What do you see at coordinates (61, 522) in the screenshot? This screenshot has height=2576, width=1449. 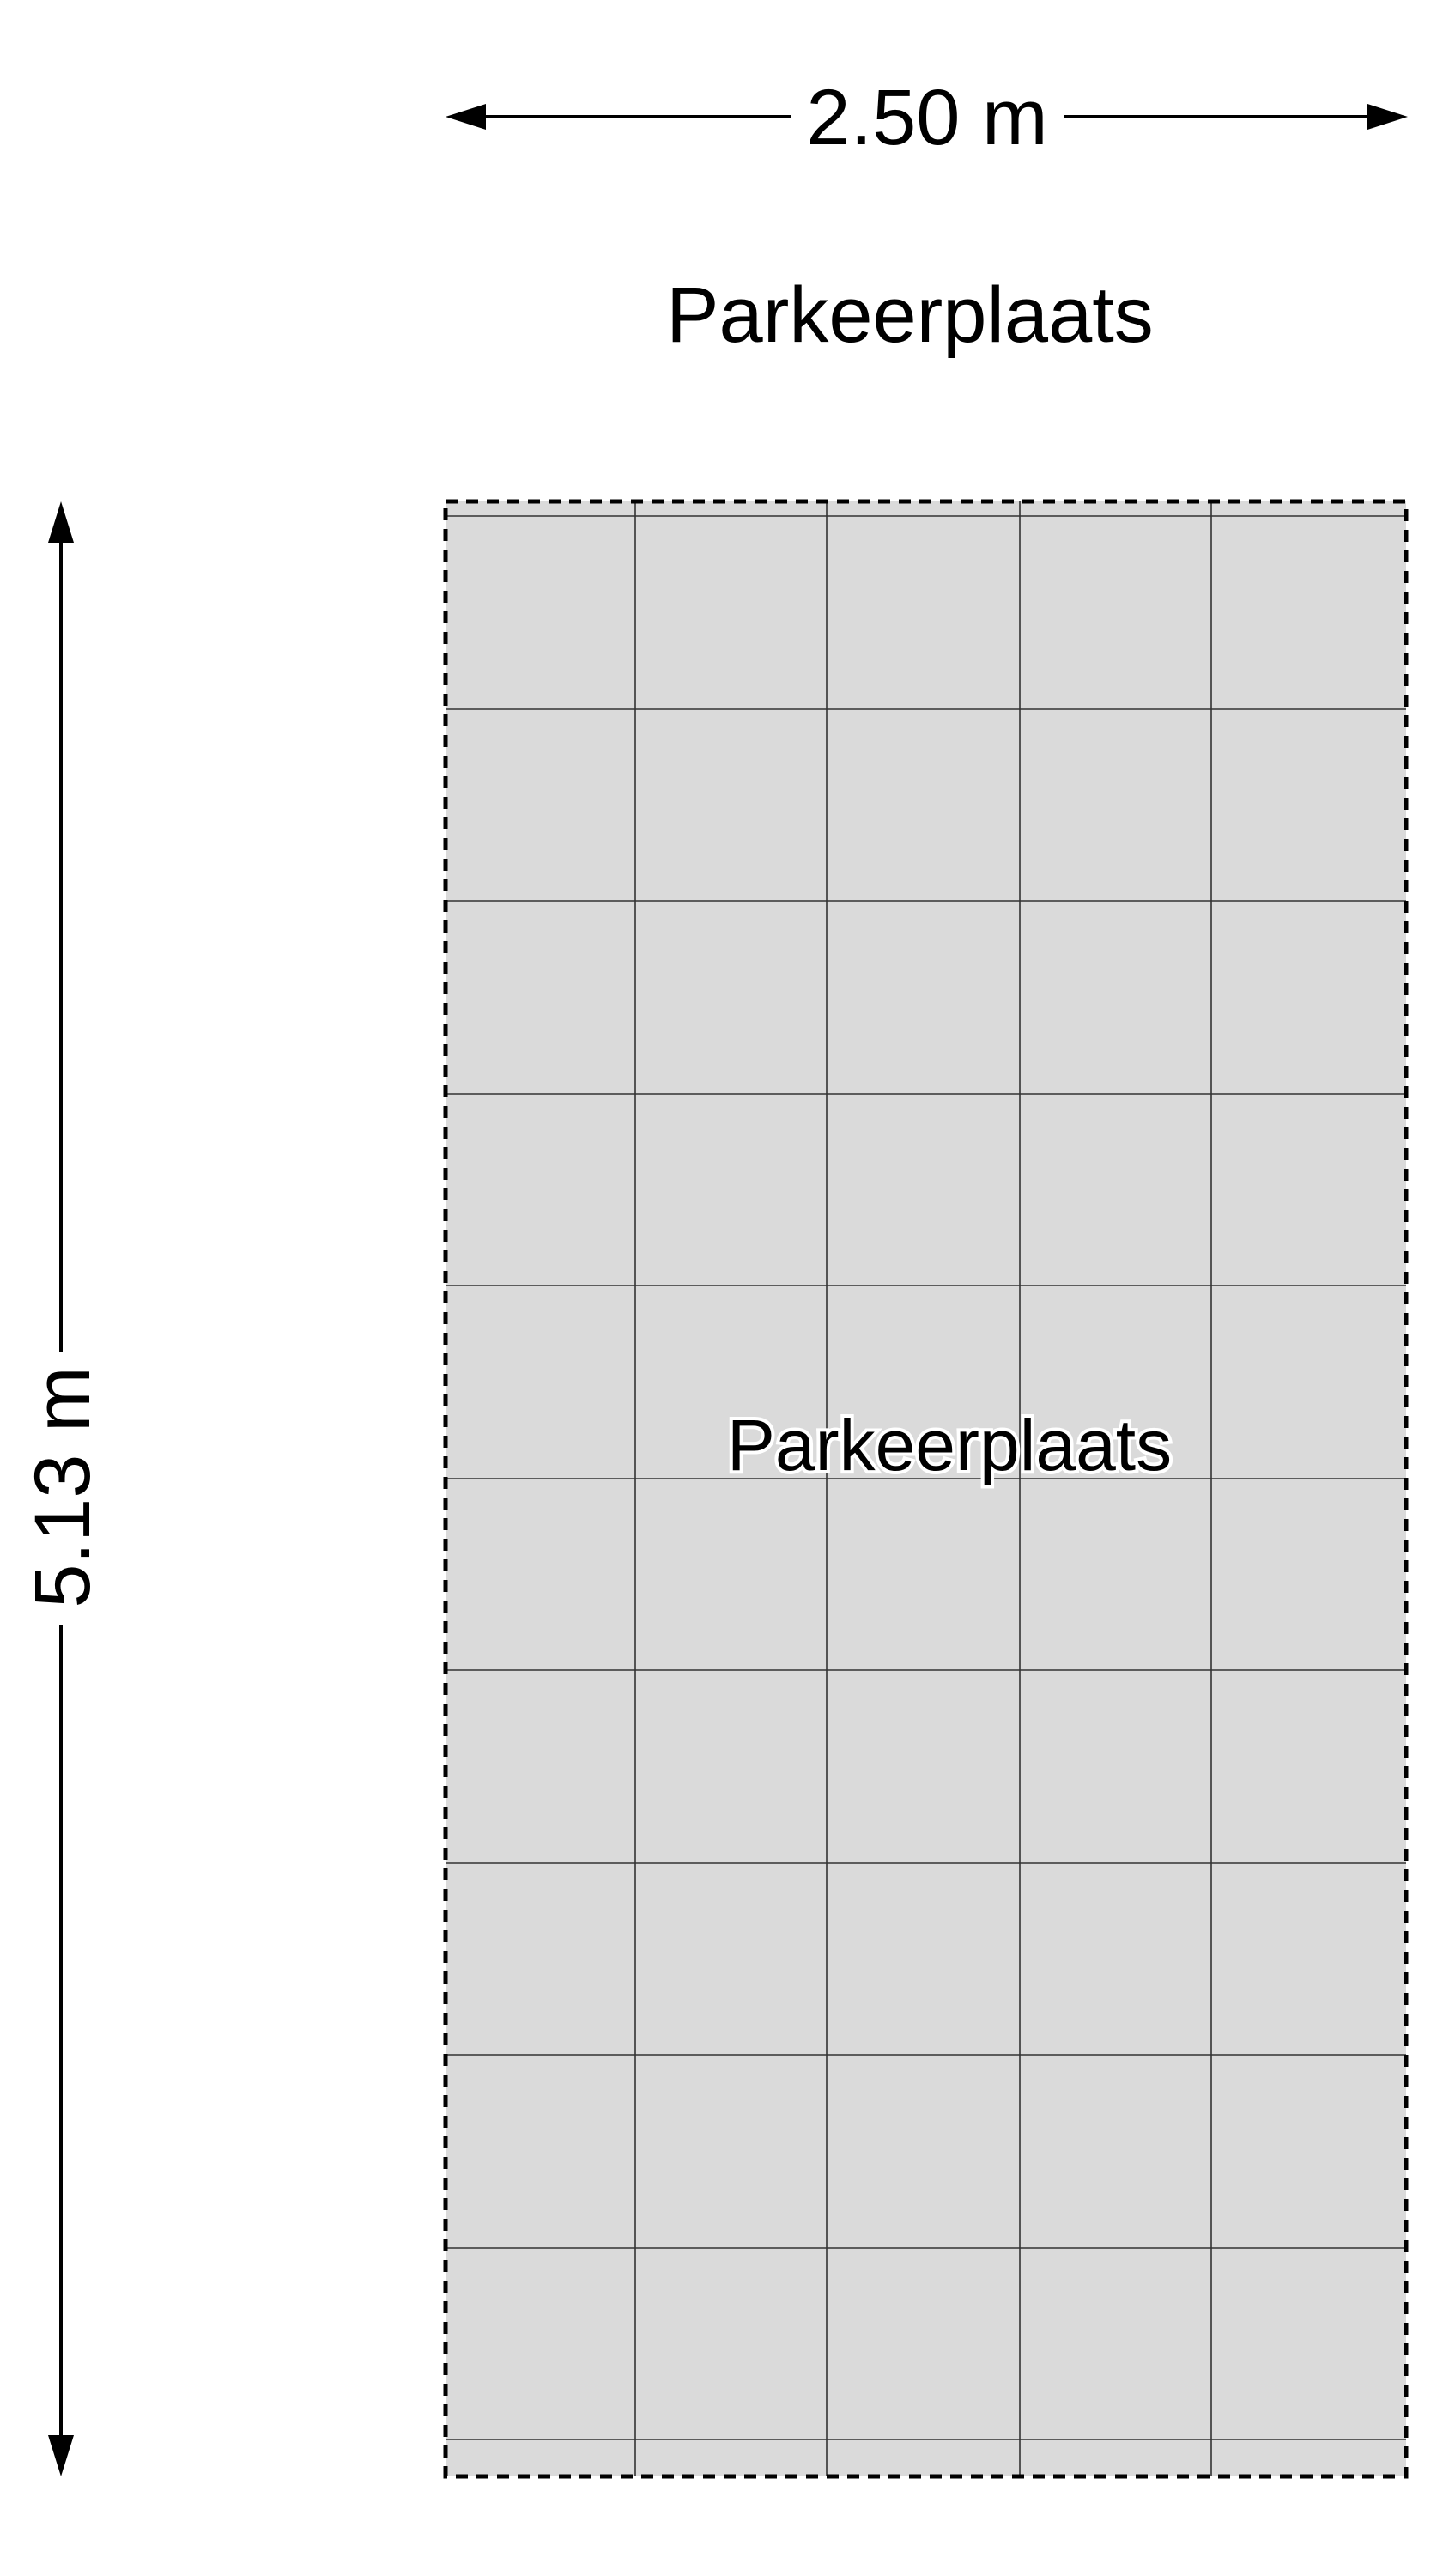 I see `arrow-up-icon` at bounding box center [61, 522].